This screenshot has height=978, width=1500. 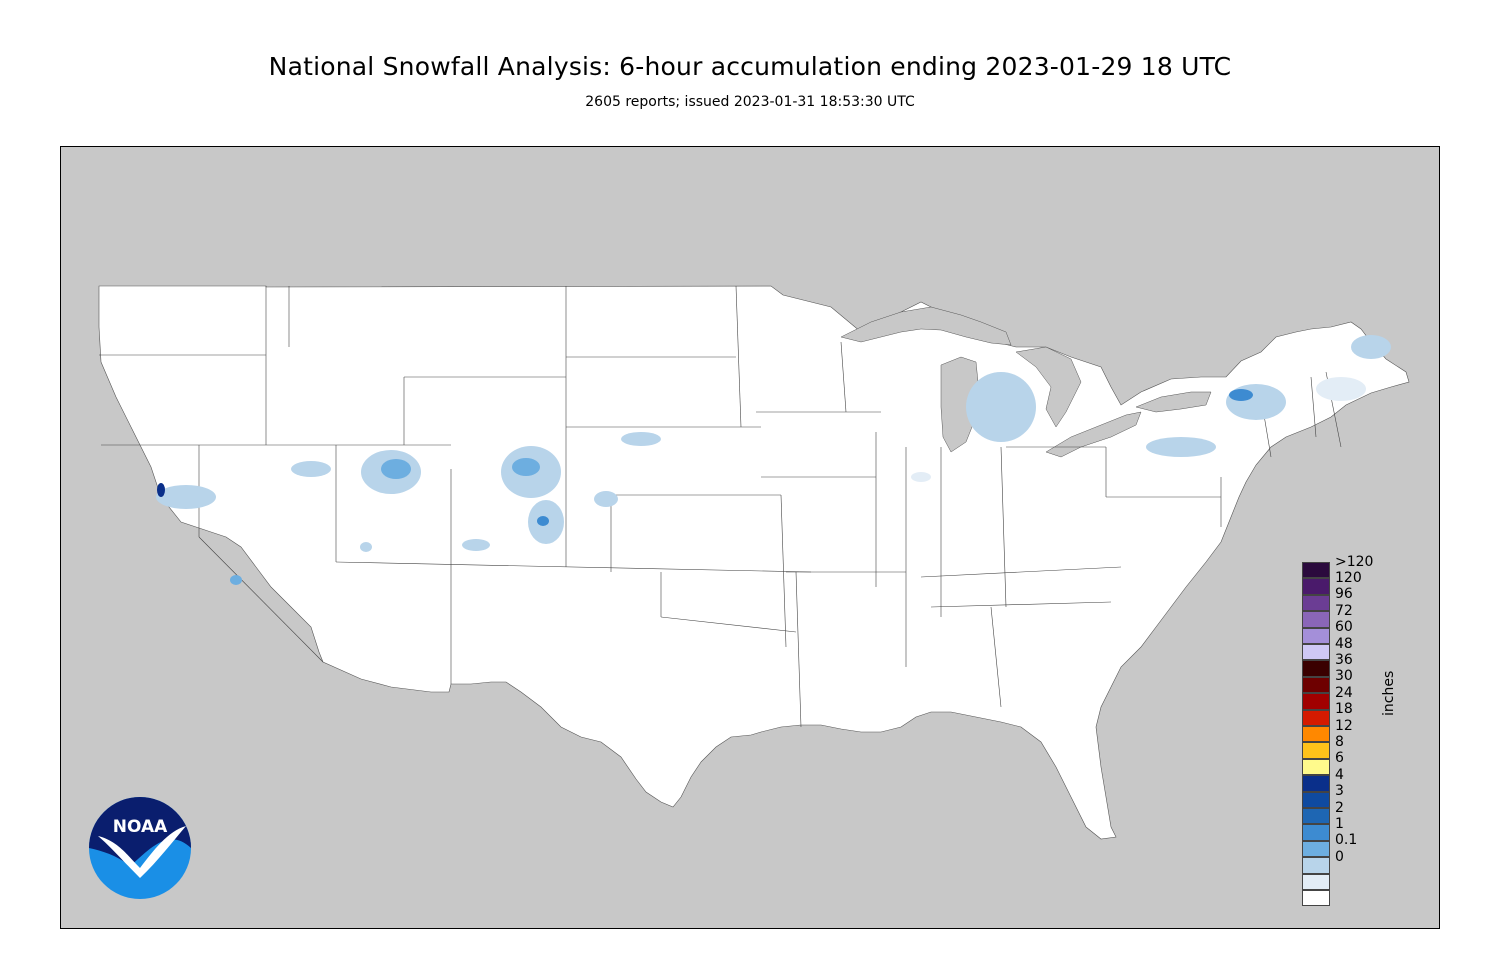 What do you see at coordinates (1339, 856) in the screenshot?
I see `legend-label: 0` at bounding box center [1339, 856].